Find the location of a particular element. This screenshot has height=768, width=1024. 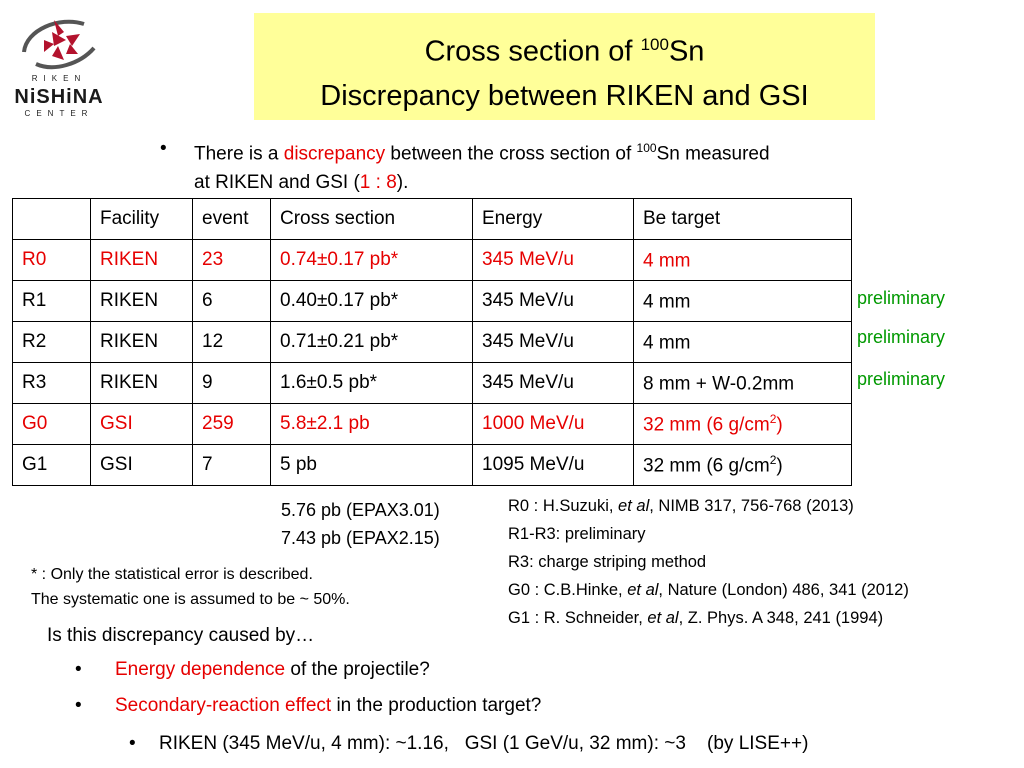

table-cell: 0.74±0.17 pb* is located at coordinates (371, 260).